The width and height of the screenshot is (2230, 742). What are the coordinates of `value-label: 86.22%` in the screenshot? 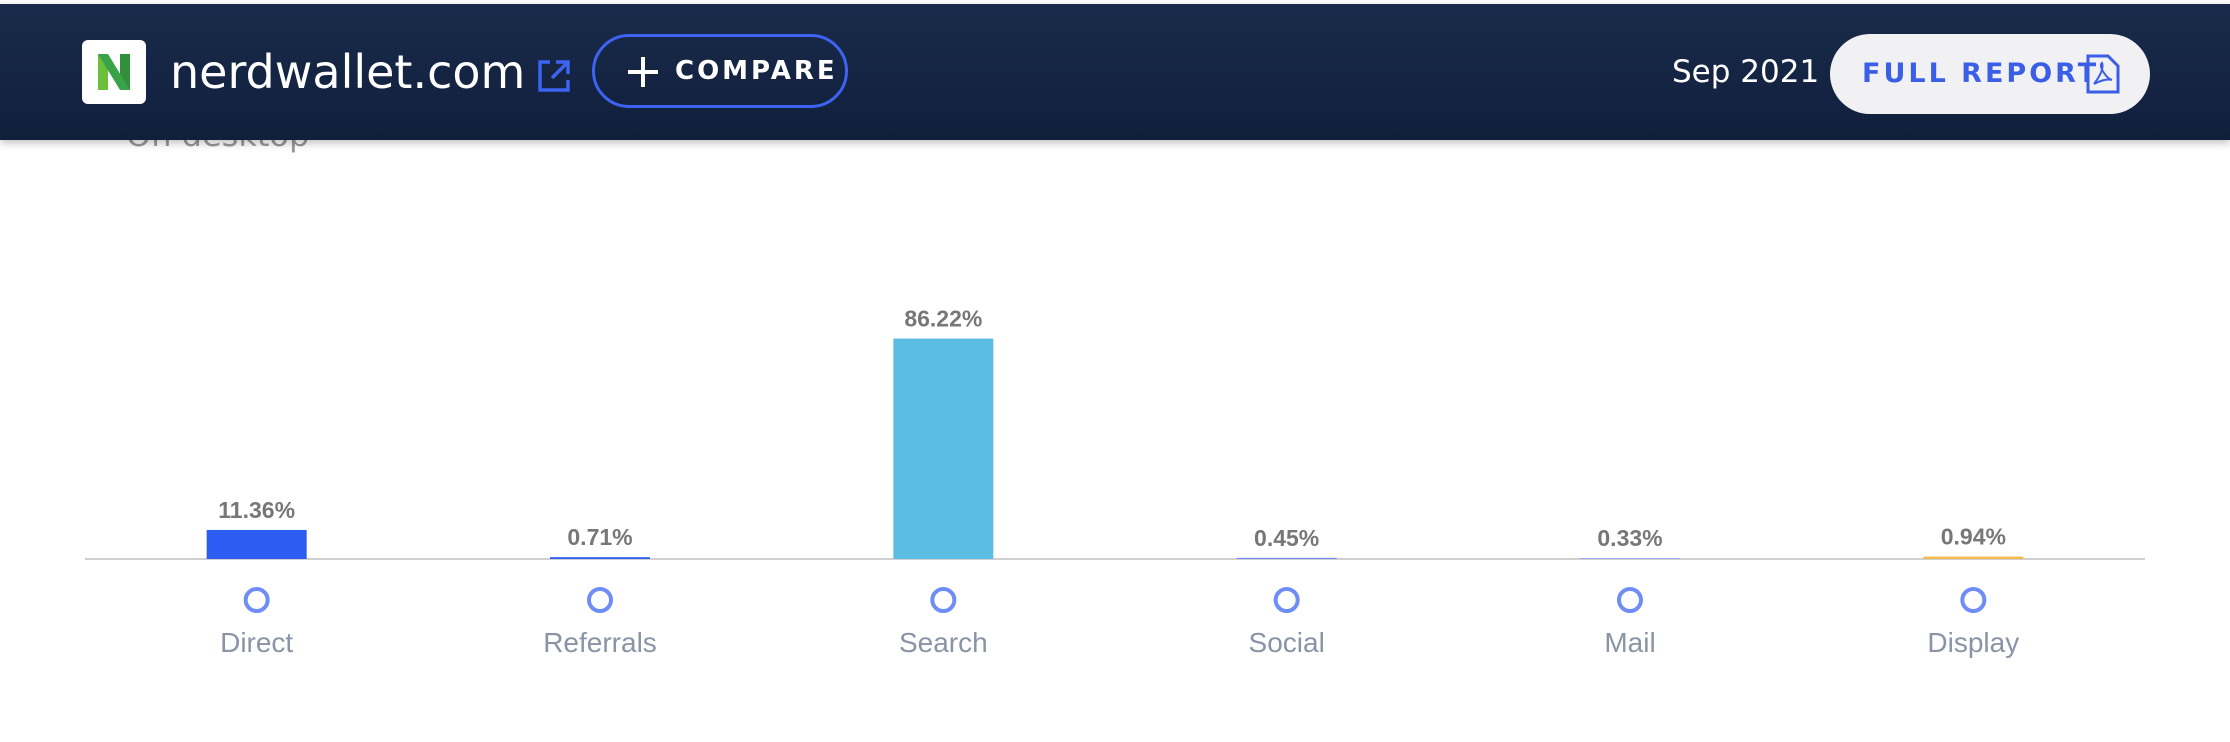 It's located at (943, 319).